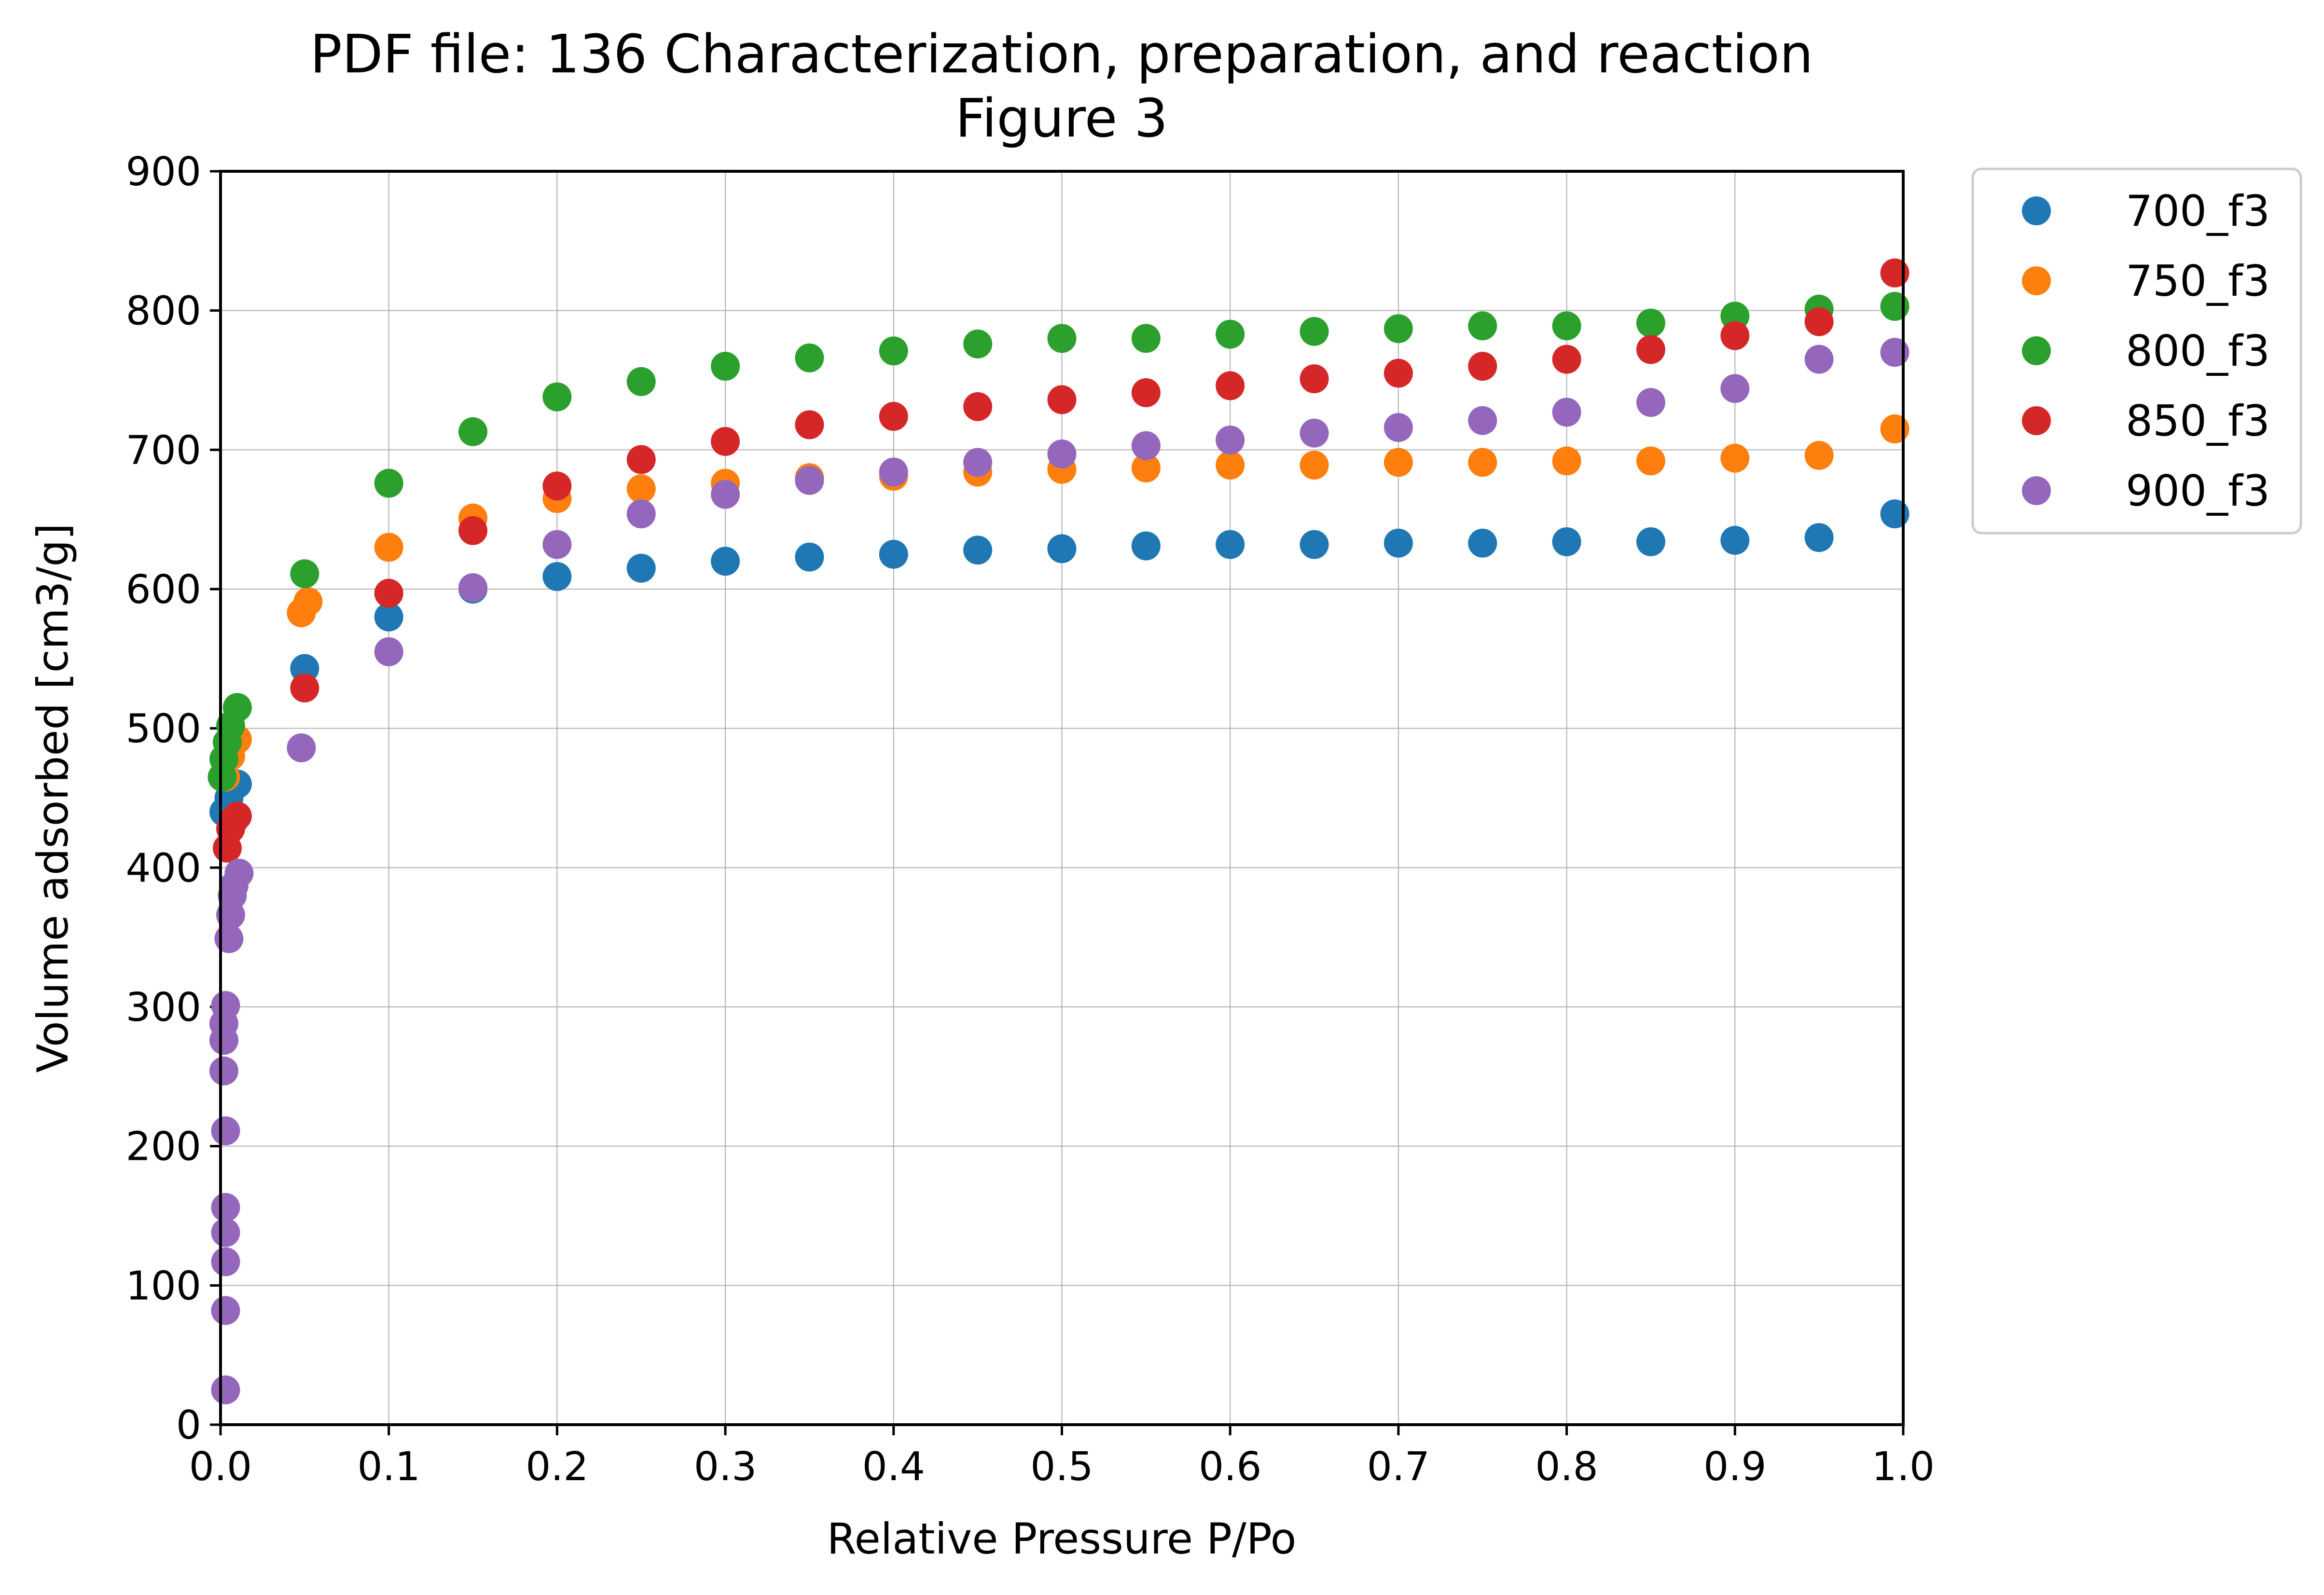  What do you see at coordinates (163, 868) in the screenshot?
I see `y-tick-label: 400` at bounding box center [163, 868].